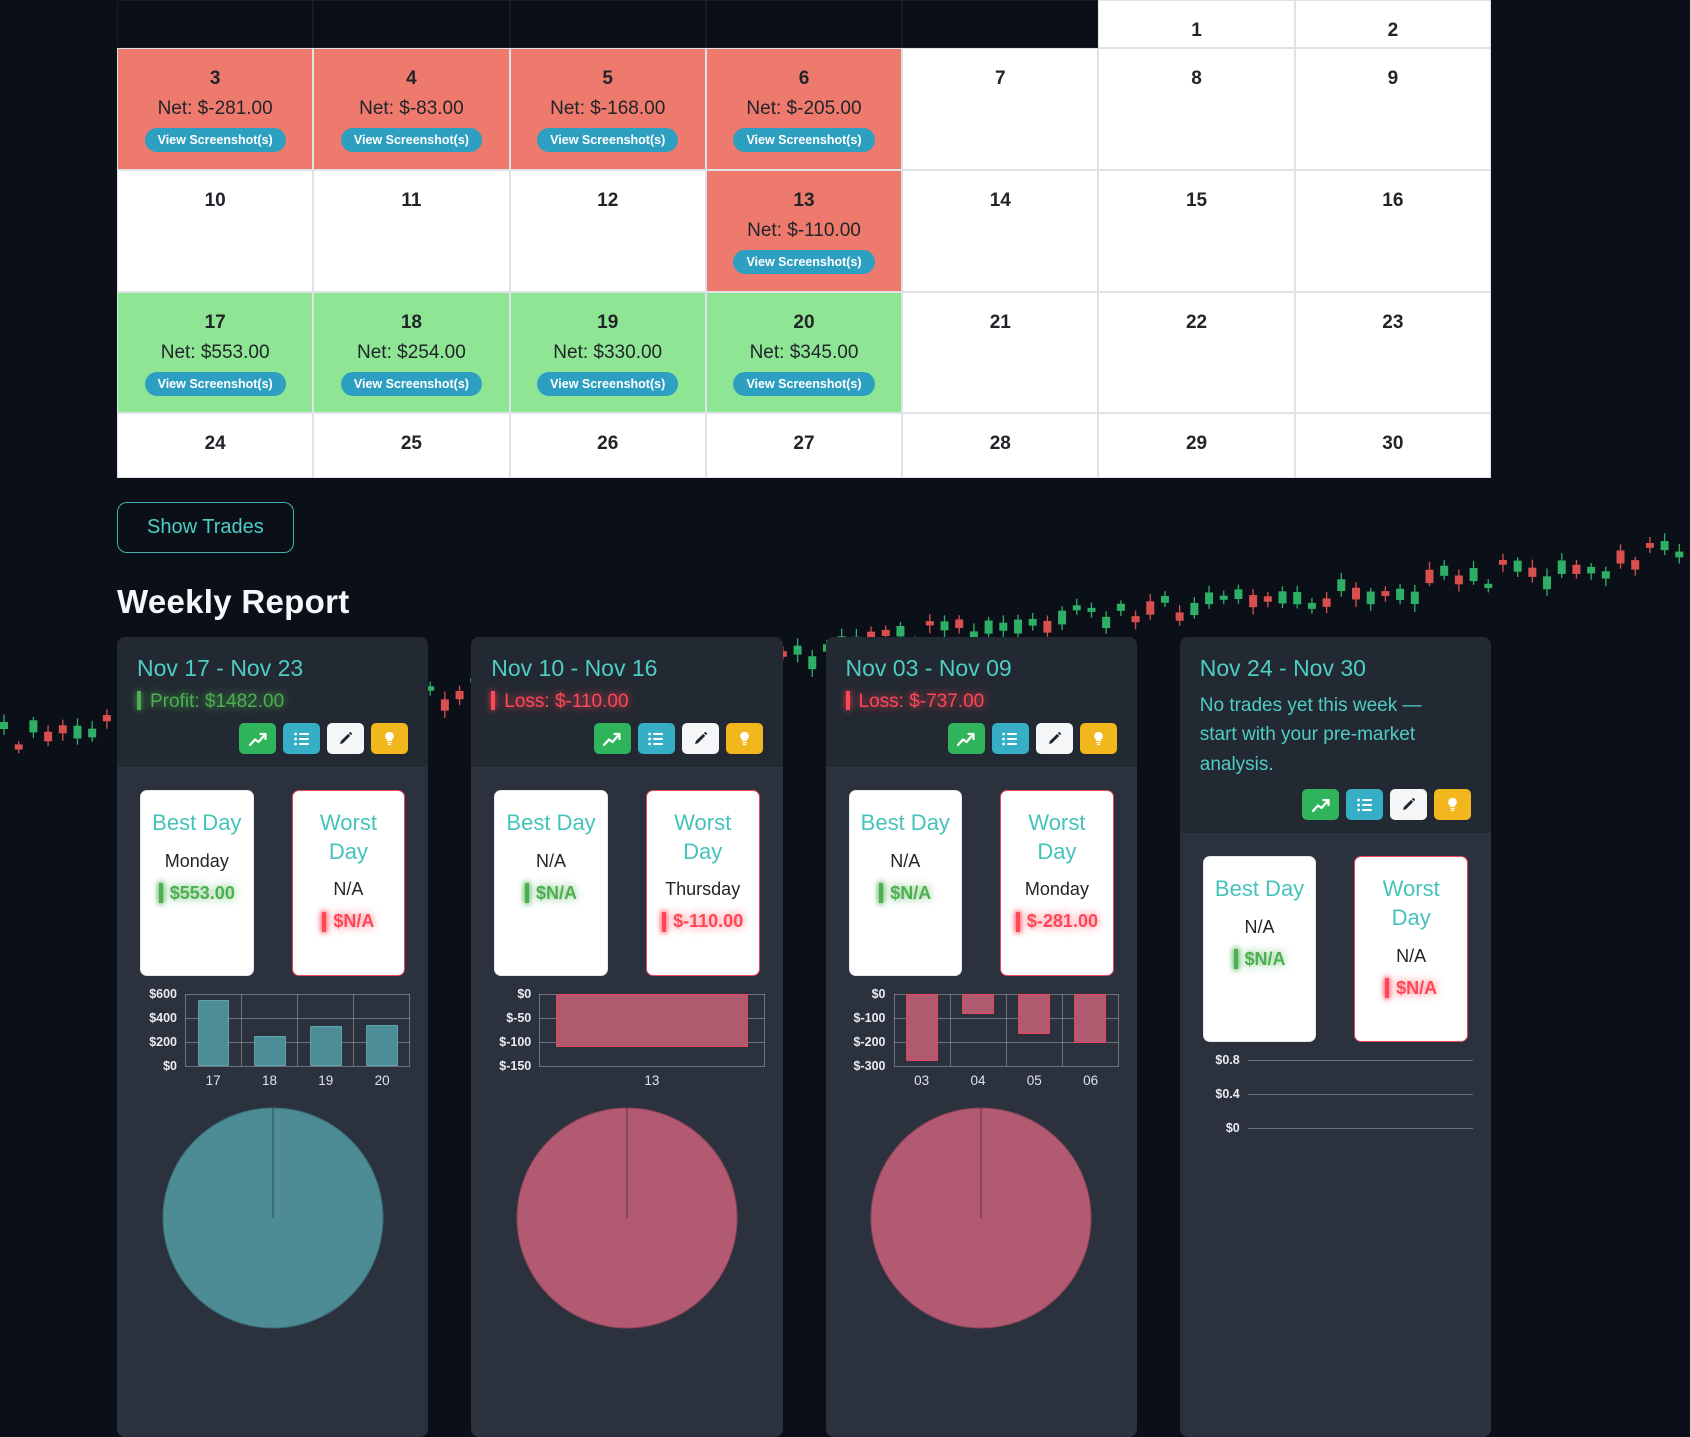 Image resolution: width=1690 pixels, height=1437 pixels. Describe the element at coordinates (608, 200) in the screenshot. I see `day-number: 12` at that location.